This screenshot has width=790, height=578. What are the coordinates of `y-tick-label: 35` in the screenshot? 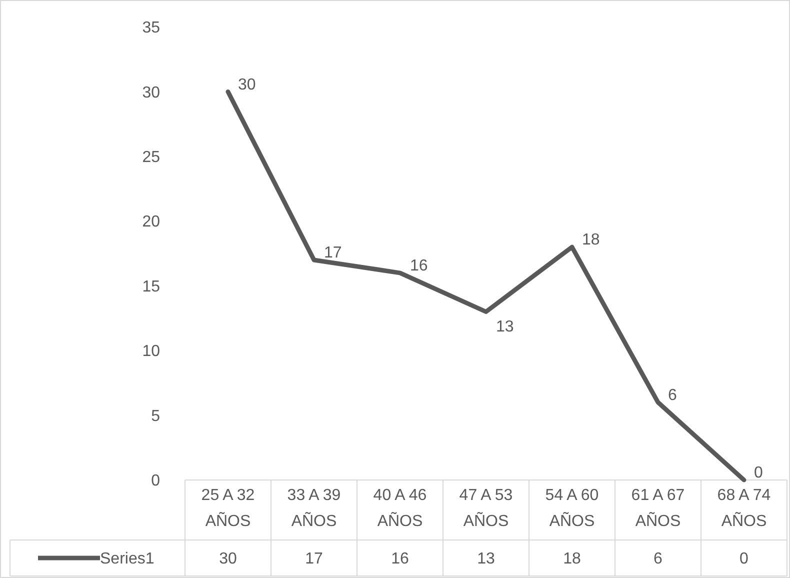 It's located at (151, 28).